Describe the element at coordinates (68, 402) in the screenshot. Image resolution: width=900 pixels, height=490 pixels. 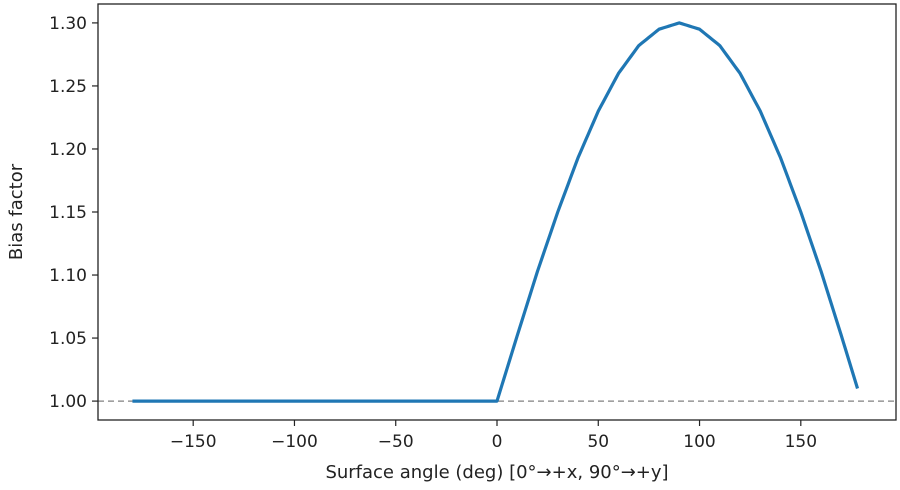
I see `y-tick-label: 1.00` at that location.